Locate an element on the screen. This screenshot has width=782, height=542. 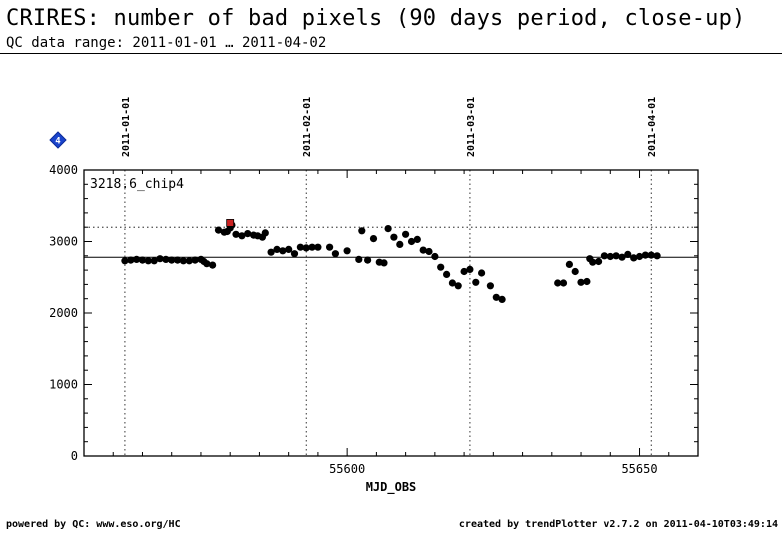
y-tick-label: 4000 is located at coordinates (63, 170).